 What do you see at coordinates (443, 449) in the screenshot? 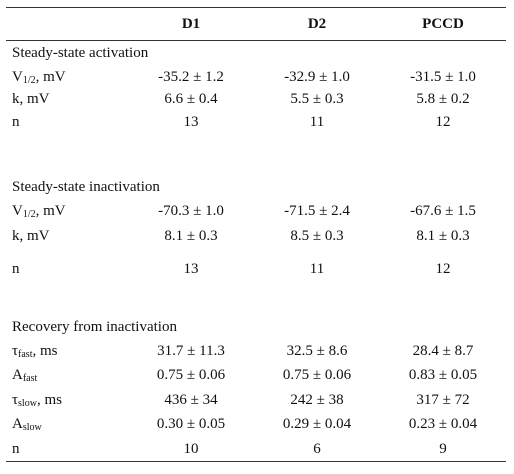
I see `cell-value: 9` at bounding box center [443, 449].